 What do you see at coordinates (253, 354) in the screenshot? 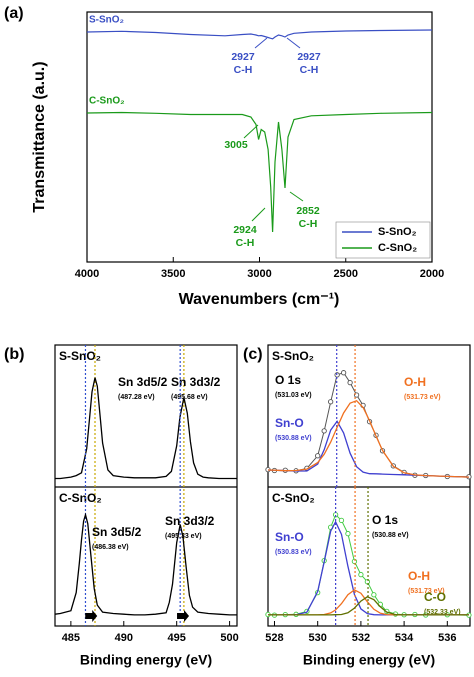
I see `panel-label: (c)` at bounding box center [253, 354].